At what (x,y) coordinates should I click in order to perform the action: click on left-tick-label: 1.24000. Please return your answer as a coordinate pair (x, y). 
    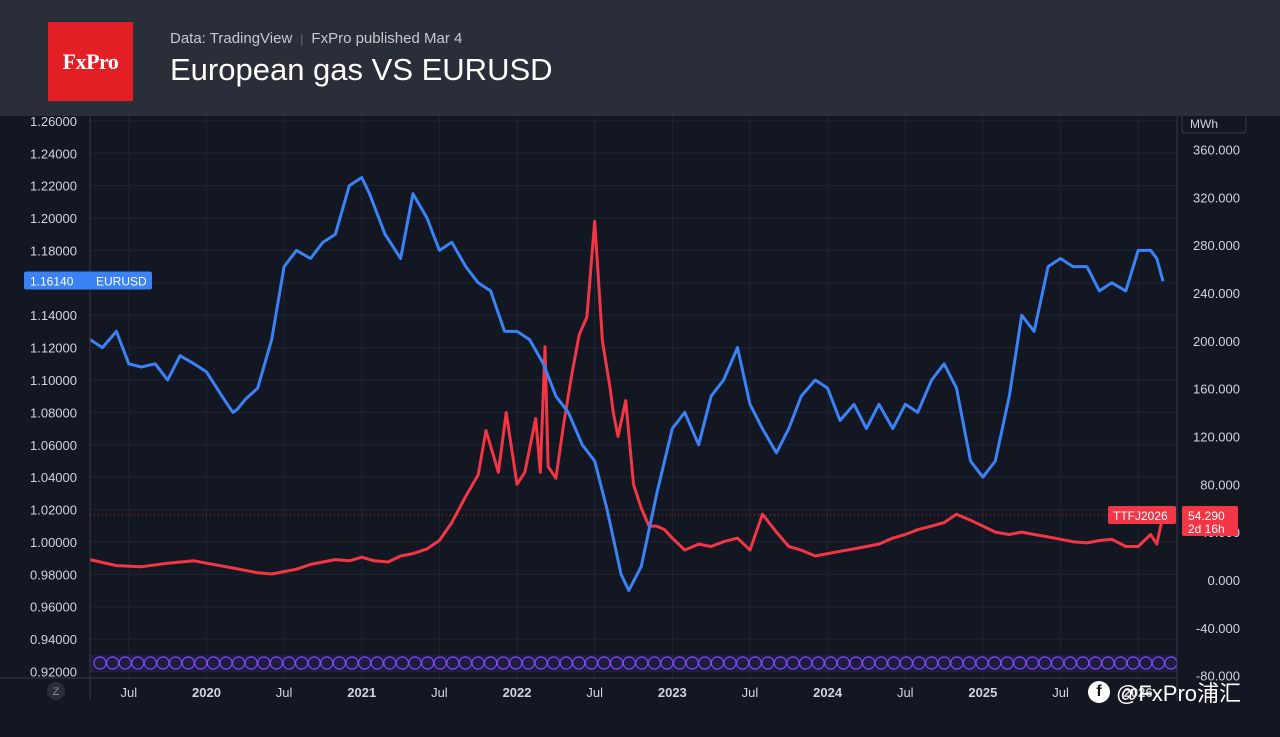
    Looking at the image, I should click on (53, 153).